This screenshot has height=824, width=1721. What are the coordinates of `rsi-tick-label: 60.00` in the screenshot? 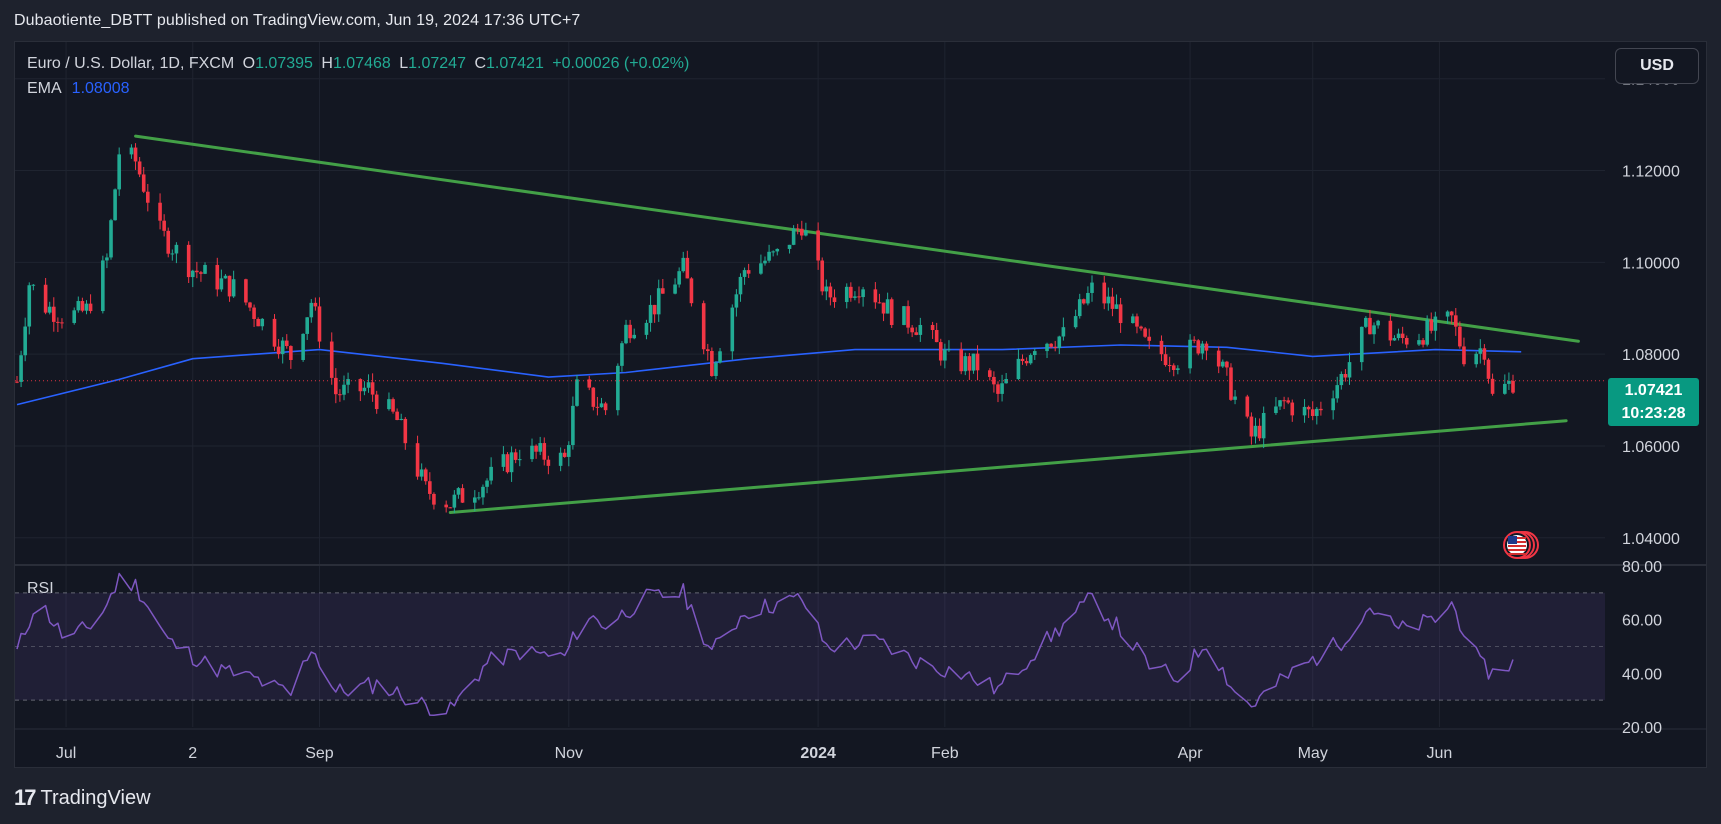 It's located at (1642, 621).